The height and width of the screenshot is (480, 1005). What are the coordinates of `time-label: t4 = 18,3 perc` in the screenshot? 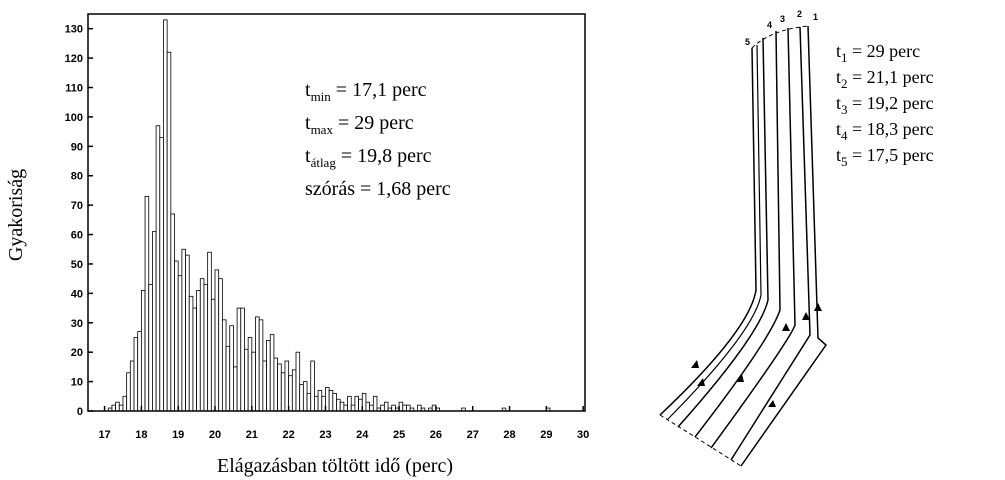 It's located at (885, 131).